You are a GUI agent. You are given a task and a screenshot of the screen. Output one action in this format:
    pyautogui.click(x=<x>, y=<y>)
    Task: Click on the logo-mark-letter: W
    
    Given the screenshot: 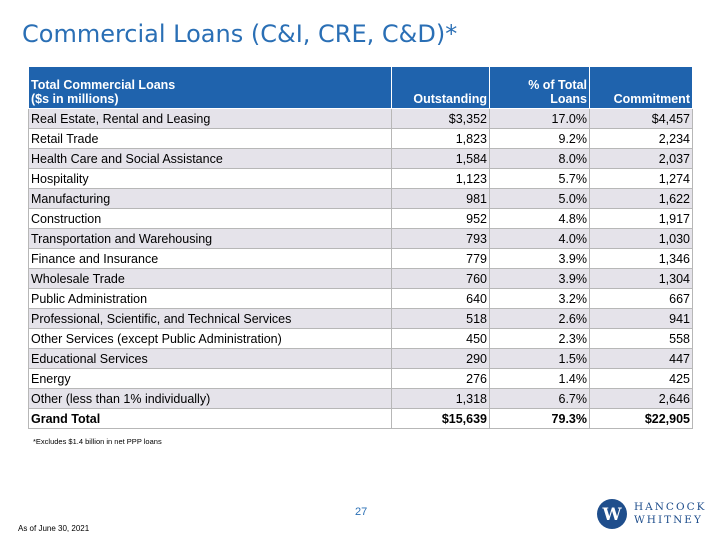 What is the action you would take?
    pyautogui.click(x=611, y=515)
    